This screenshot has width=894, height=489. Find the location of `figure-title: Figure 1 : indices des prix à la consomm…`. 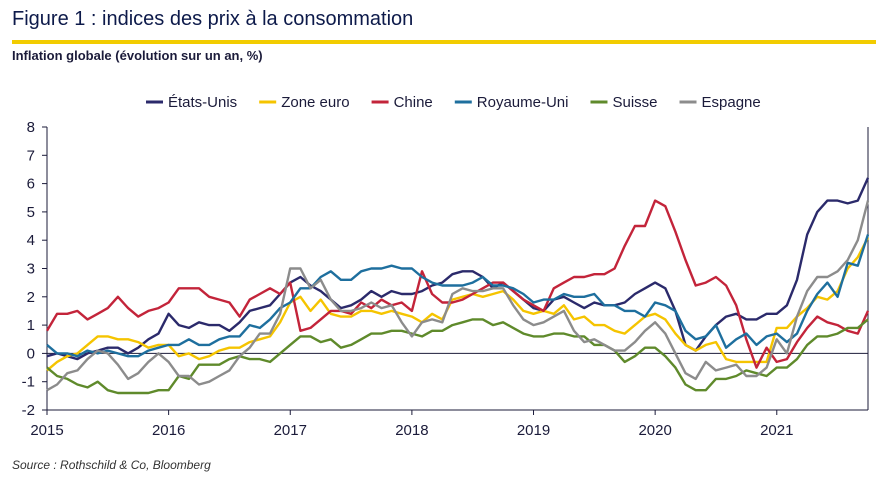

figure-title: Figure 1 : indices des prix à la consomm… is located at coordinates (213, 19).